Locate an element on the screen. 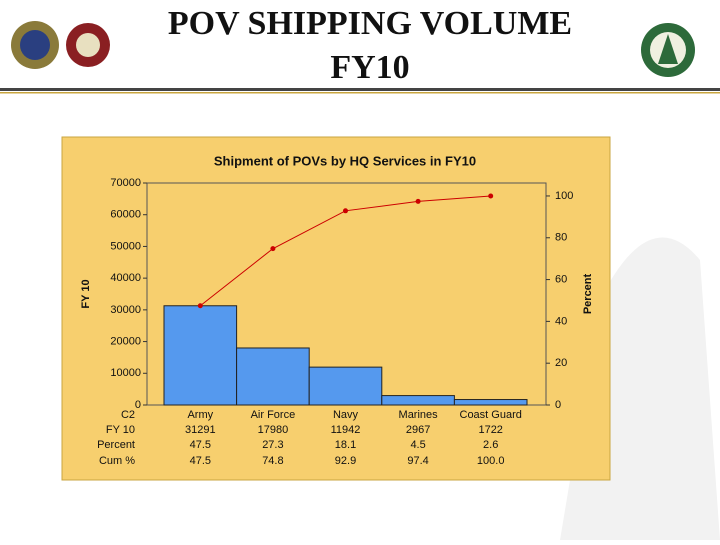 Image resolution: width=720 pixels, height=545 pixels. x-tick-label: Army is located at coordinates (200, 415).